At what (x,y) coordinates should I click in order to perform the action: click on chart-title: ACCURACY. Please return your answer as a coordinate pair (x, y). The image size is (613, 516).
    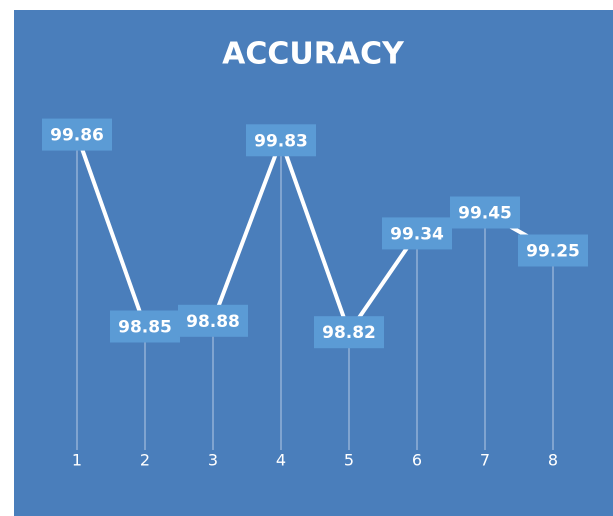
    Looking at the image, I should click on (313, 54).